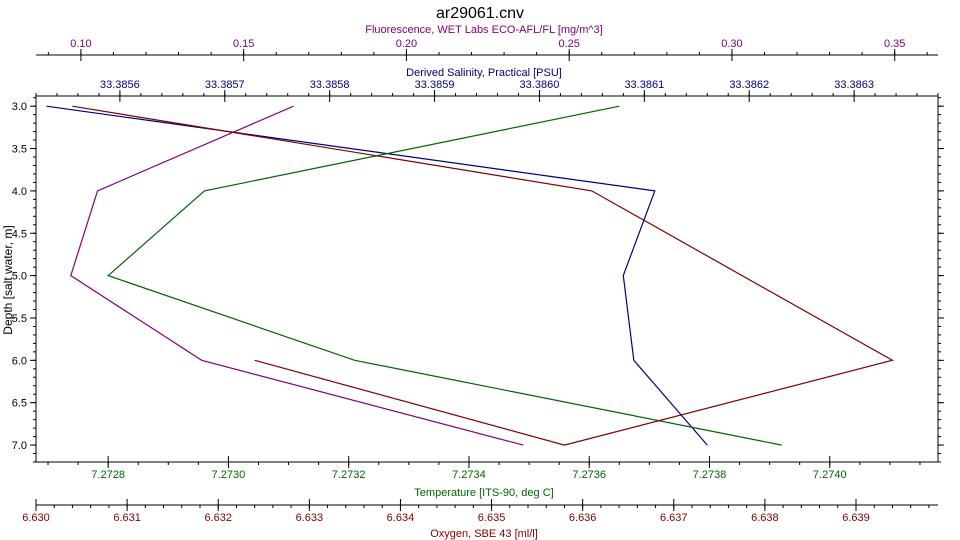 The height and width of the screenshot is (540, 960). What do you see at coordinates (749, 85) in the screenshot?
I see `sal-tick-label: 33.3862` at bounding box center [749, 85].